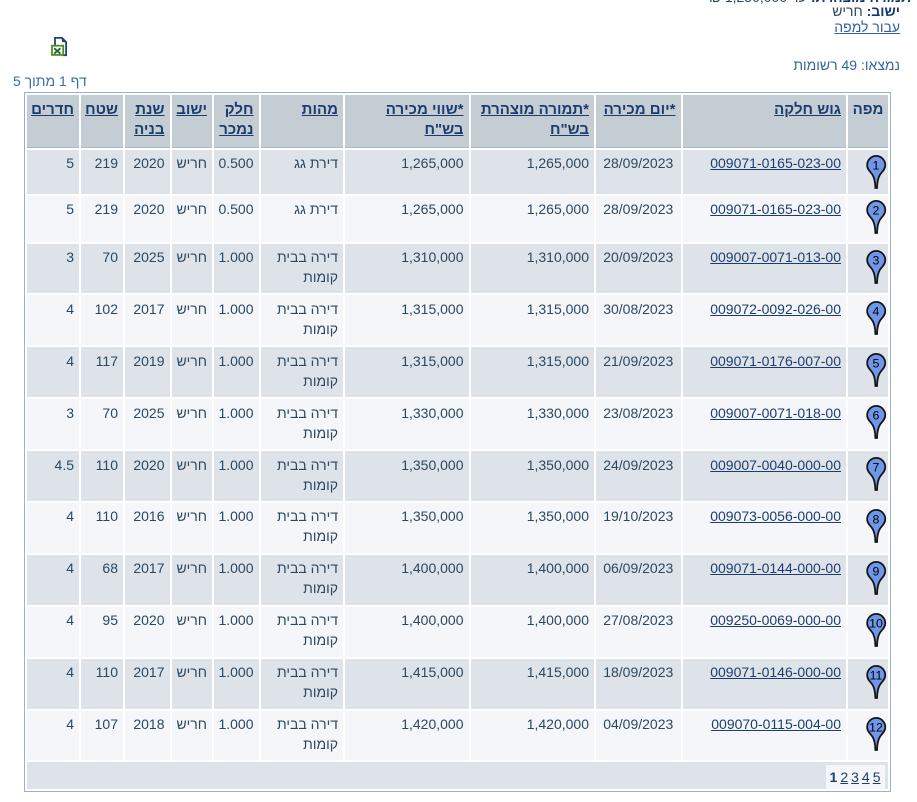 The height and width of the screenshot is (802, 917). Describe the element at coordinates (875, 571) in the screenshot. I see `svg-text: 9` at that location.